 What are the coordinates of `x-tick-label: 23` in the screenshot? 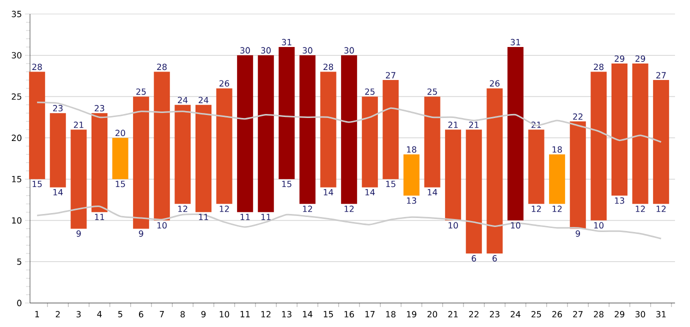 It's located at (495, 314).